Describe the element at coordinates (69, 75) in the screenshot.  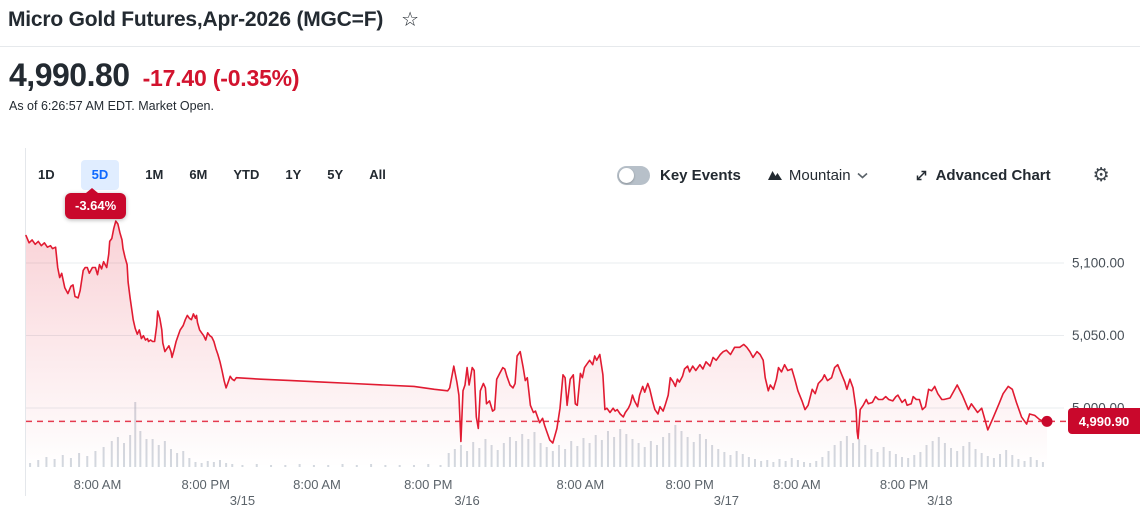
I see `last-price: 4,990.80` at that location.